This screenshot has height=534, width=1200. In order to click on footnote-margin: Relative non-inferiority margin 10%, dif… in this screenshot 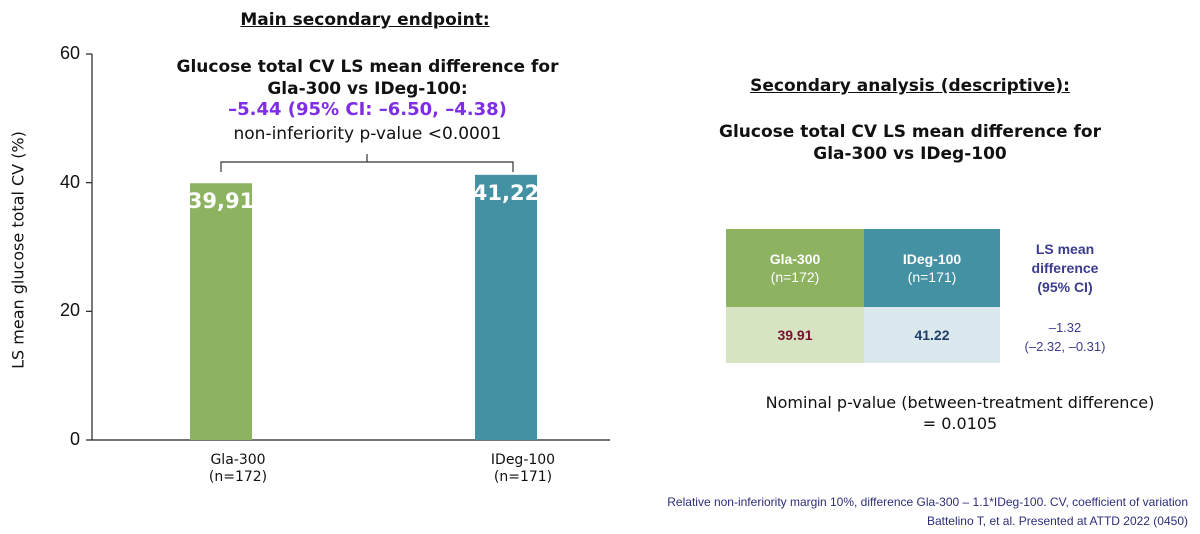, I will do `click(927, 502)`.